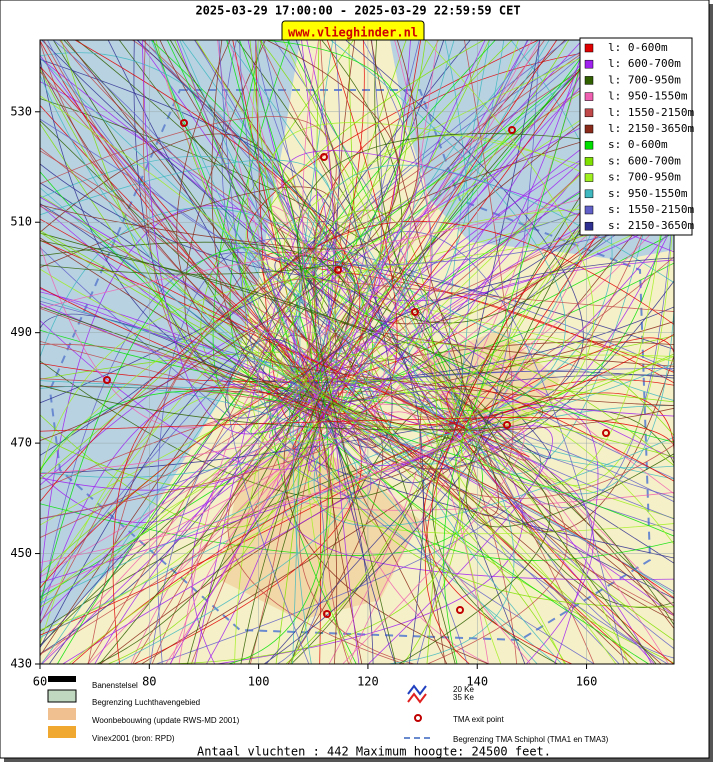 This screenshot has width=715, height=764. What do you see at coordinates (40, 682) in the screenshot?
I see `x-tick-label: 60` at bounding box center [40, 682].